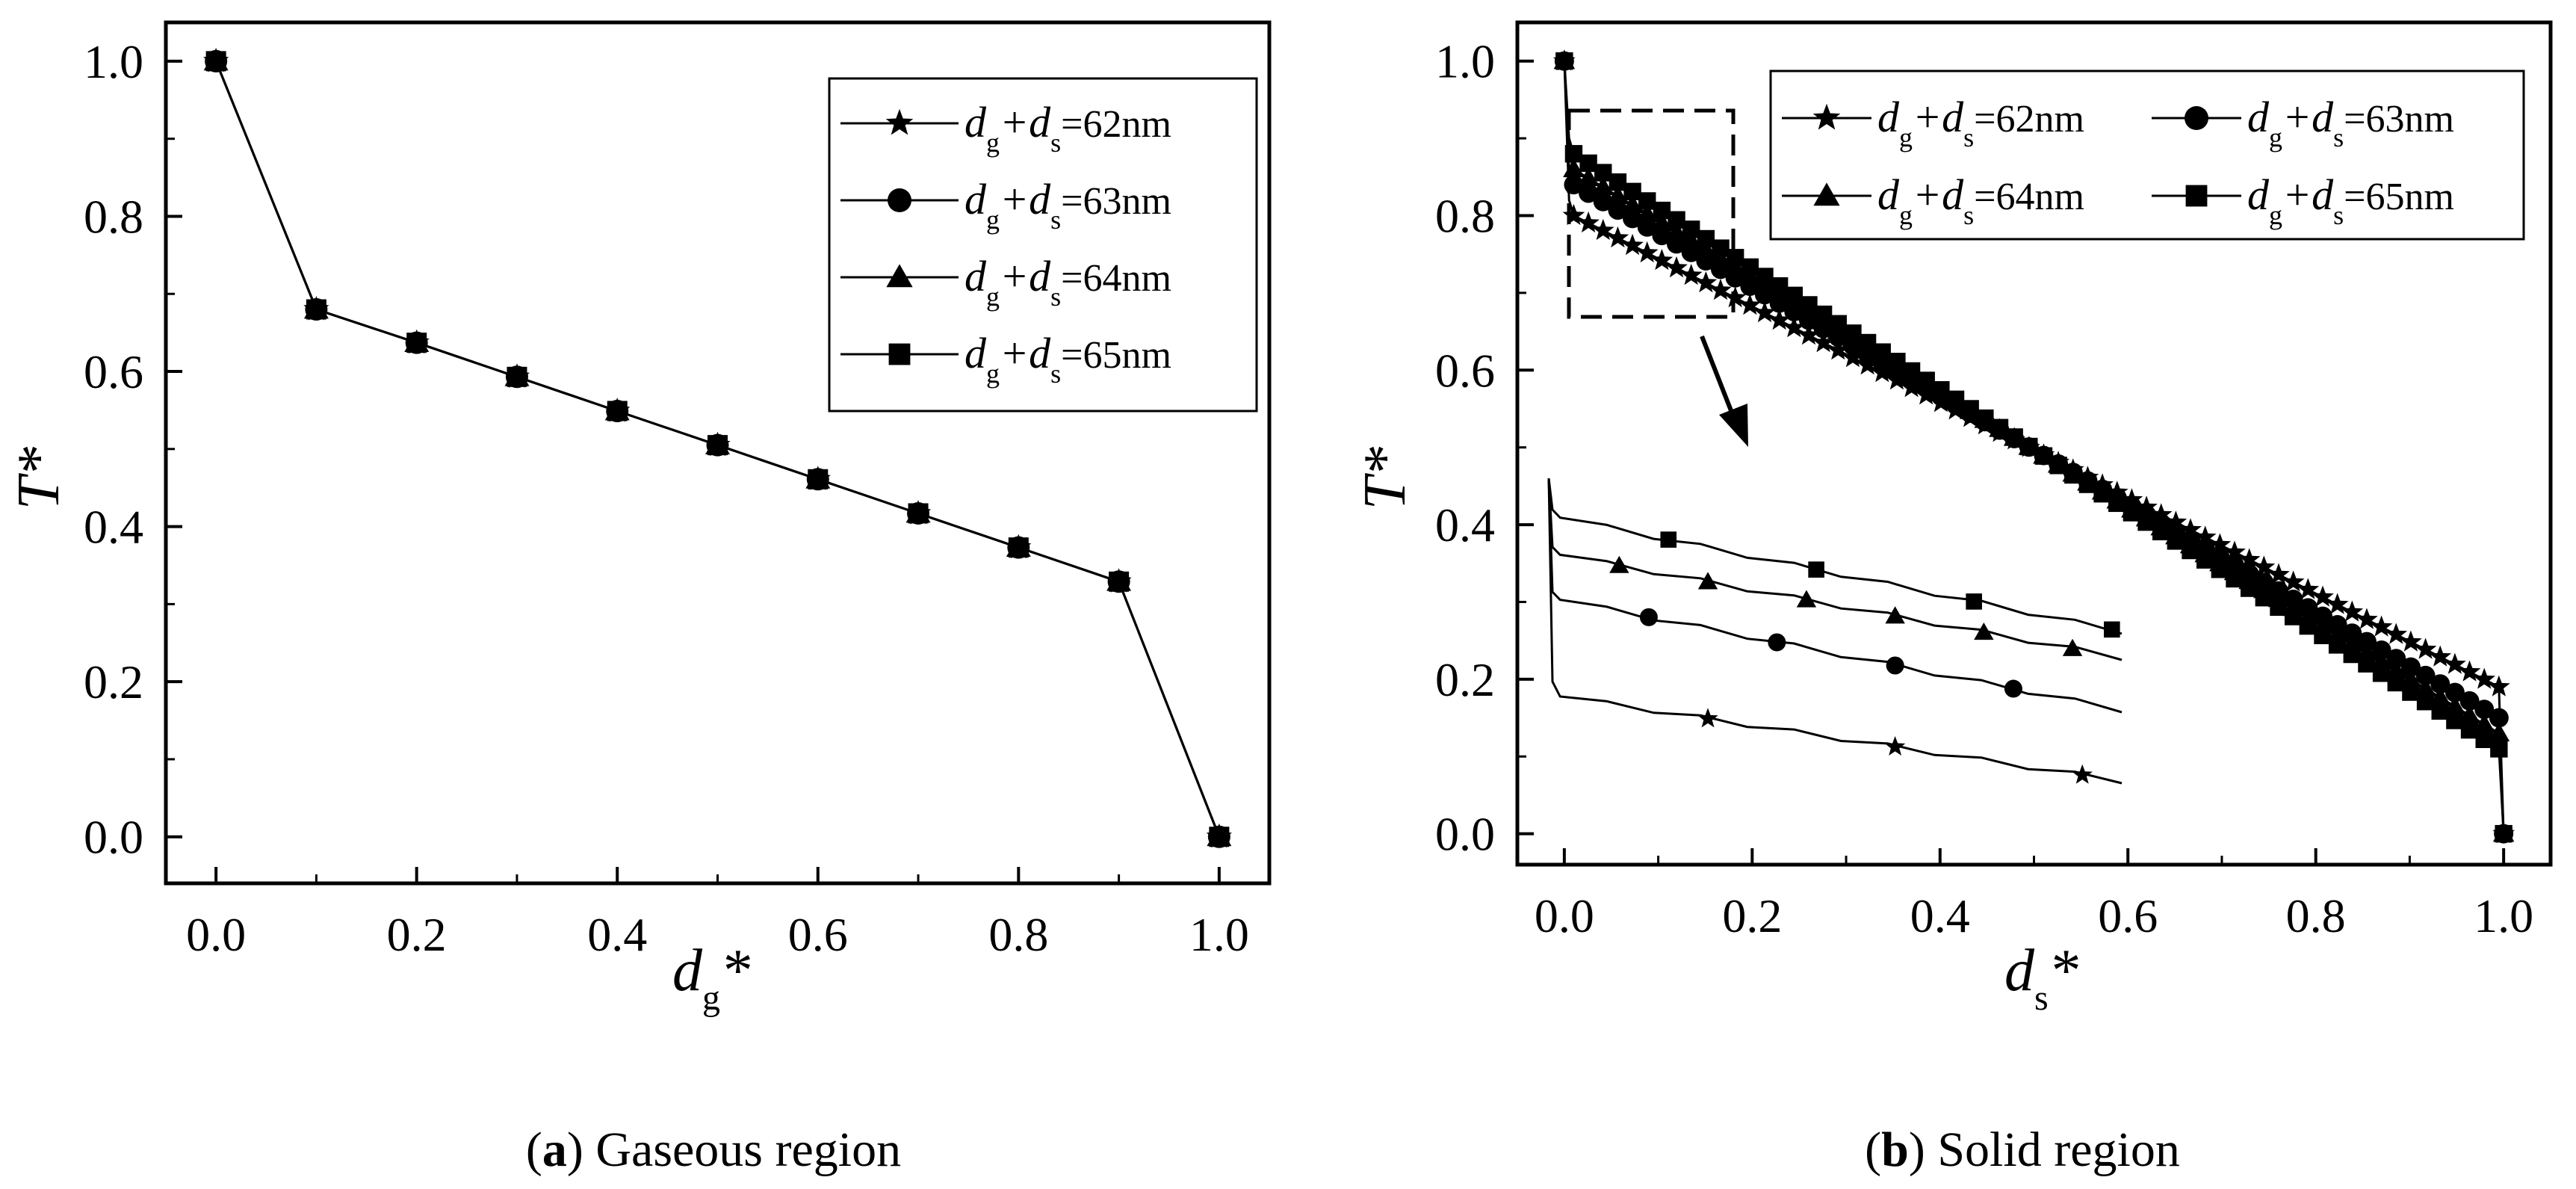  I want to click on x-tick-label-b: 0.0, so click(1564, 915).